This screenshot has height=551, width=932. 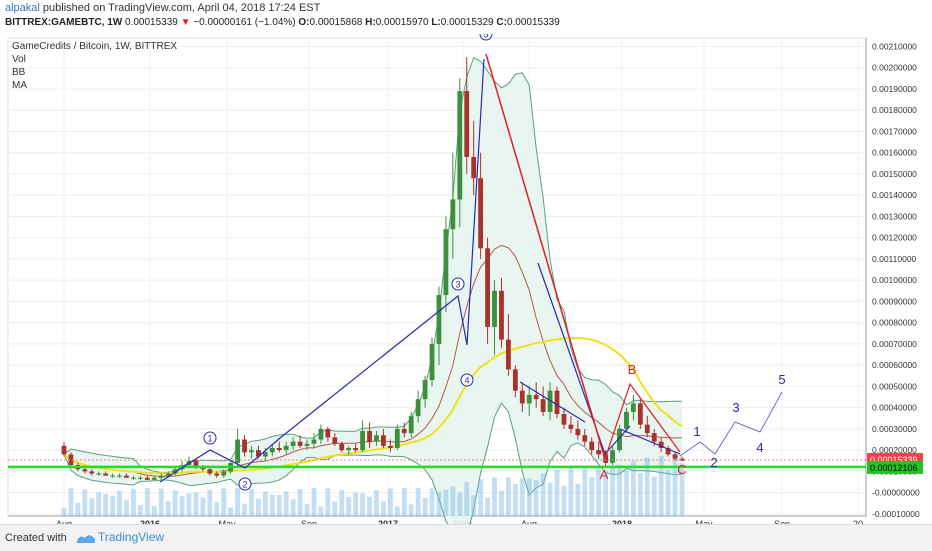 I want to click on legend-ma: MA, so click(x=19, y=85).